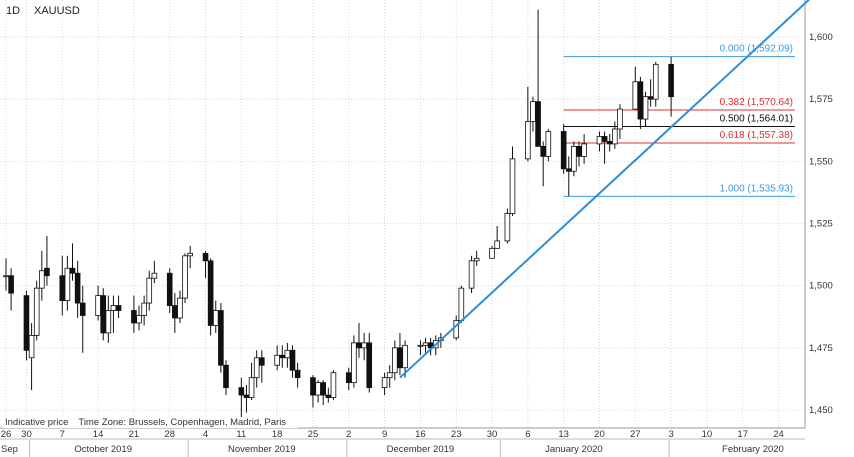 The image size is (854, 457). Describe the element at coordinates (98, 434) in the screenshot. I see `x-day-label: 14` at that location.